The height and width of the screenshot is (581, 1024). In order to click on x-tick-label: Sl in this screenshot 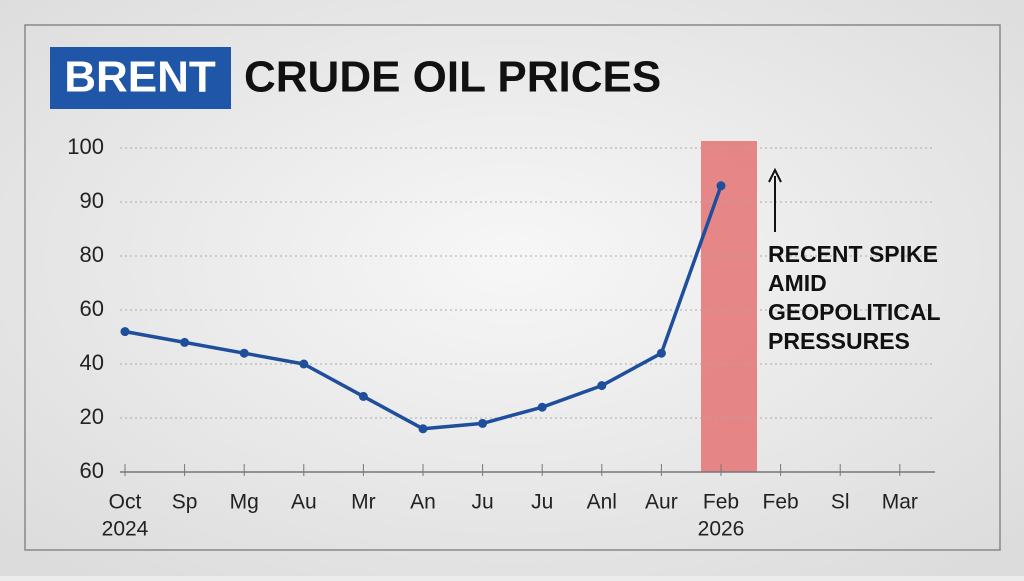, I will do `click(840, 502)`.